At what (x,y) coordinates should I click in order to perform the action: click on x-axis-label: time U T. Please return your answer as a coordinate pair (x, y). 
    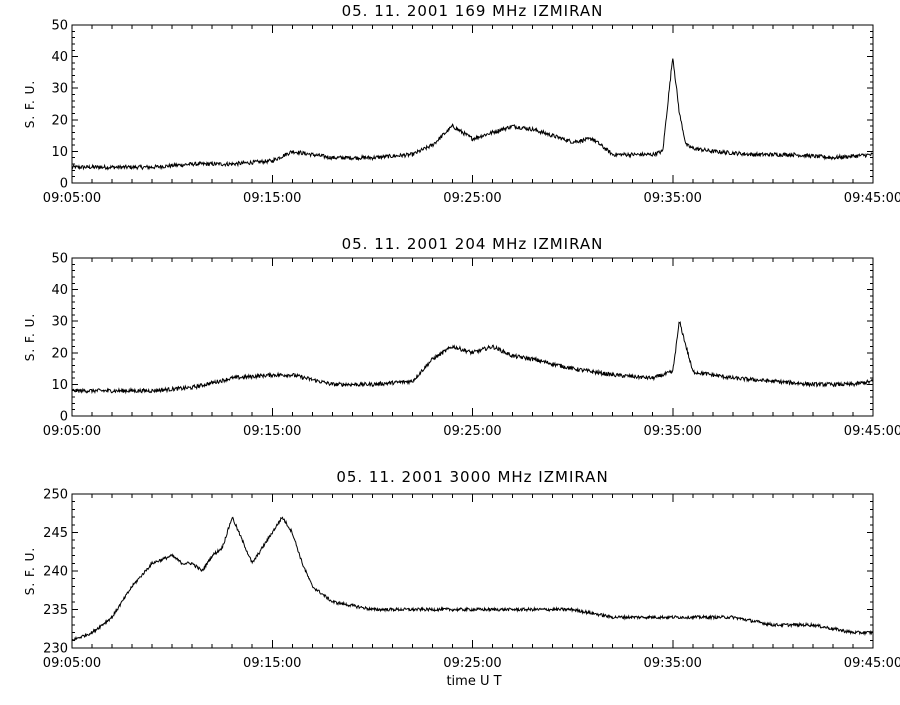
    Looking at the image, I should click on (473, 681).